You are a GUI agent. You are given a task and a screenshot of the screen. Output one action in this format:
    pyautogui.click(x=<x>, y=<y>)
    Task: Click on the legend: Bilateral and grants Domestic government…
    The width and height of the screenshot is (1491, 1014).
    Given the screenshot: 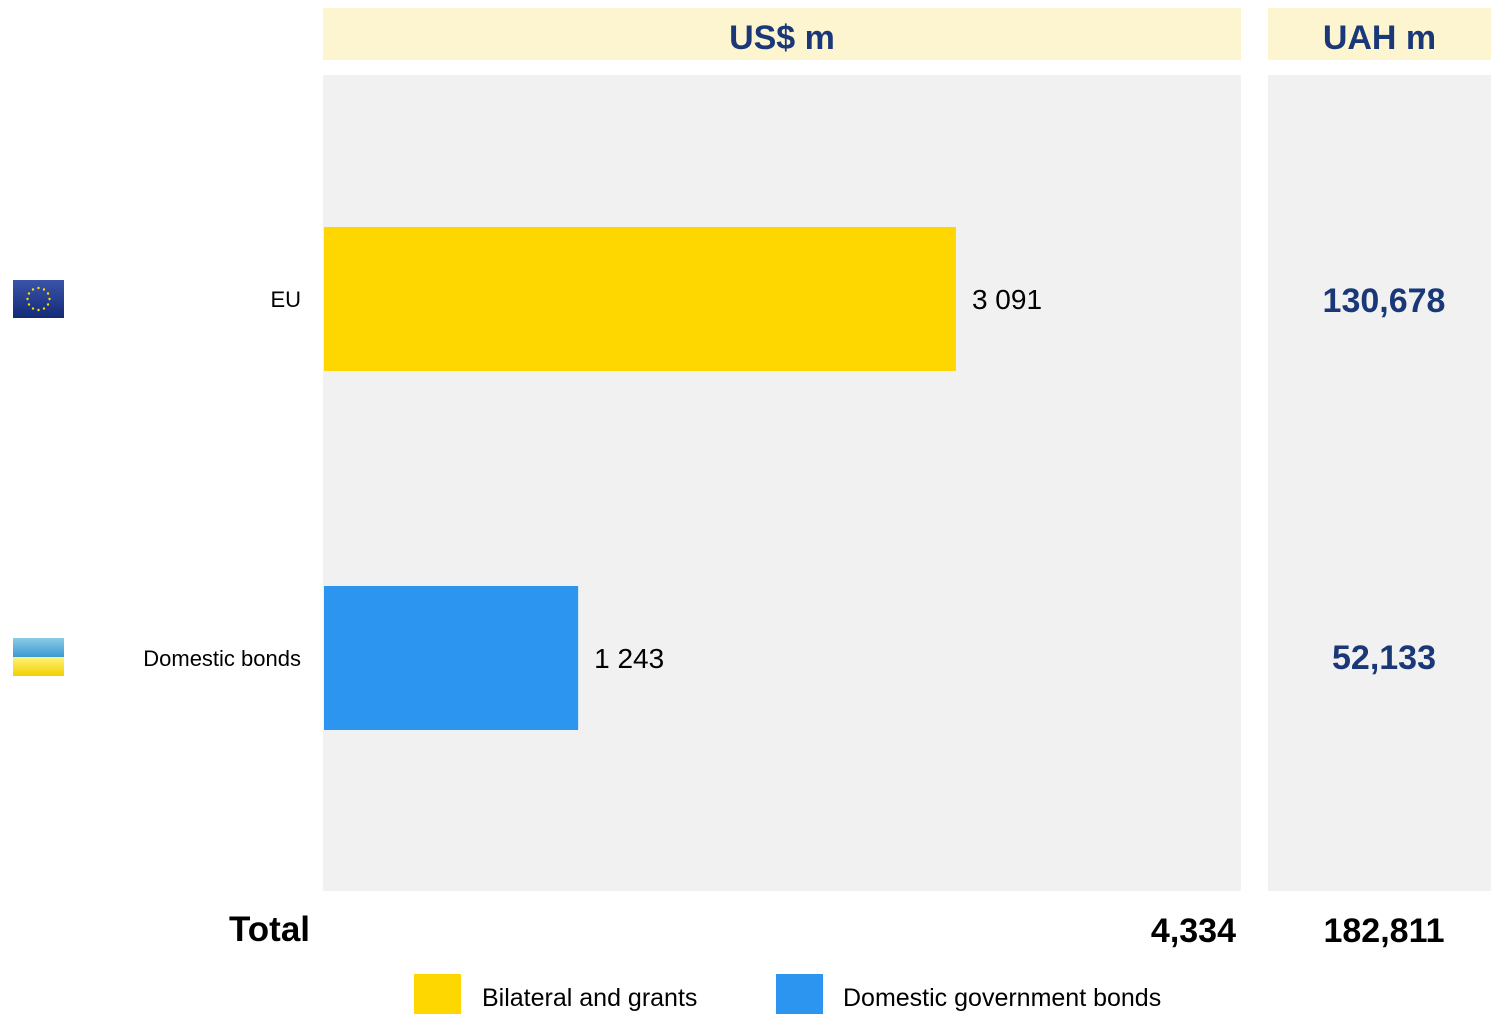 What is the action you would take?
    pyautogui.click(x=745, y=994)
    